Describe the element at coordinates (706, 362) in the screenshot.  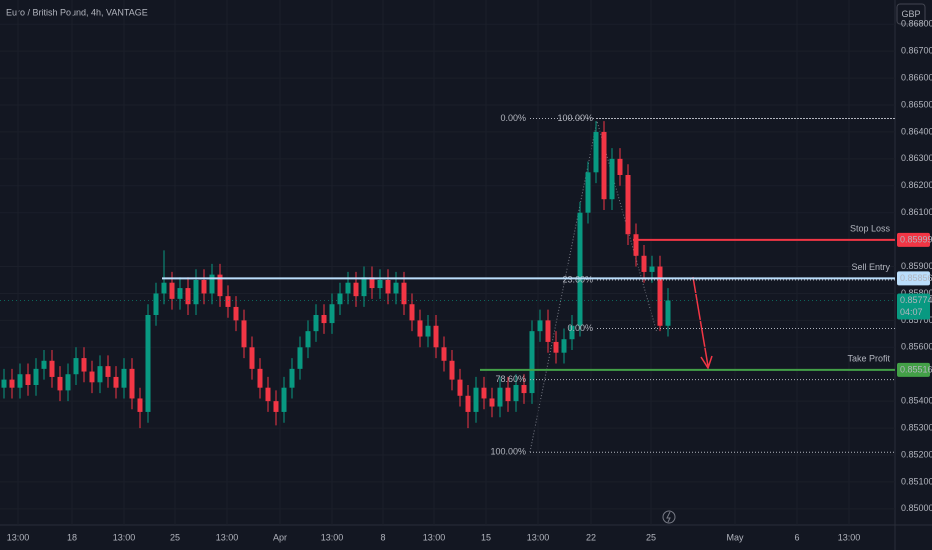
I see `arrow-head` at that location.